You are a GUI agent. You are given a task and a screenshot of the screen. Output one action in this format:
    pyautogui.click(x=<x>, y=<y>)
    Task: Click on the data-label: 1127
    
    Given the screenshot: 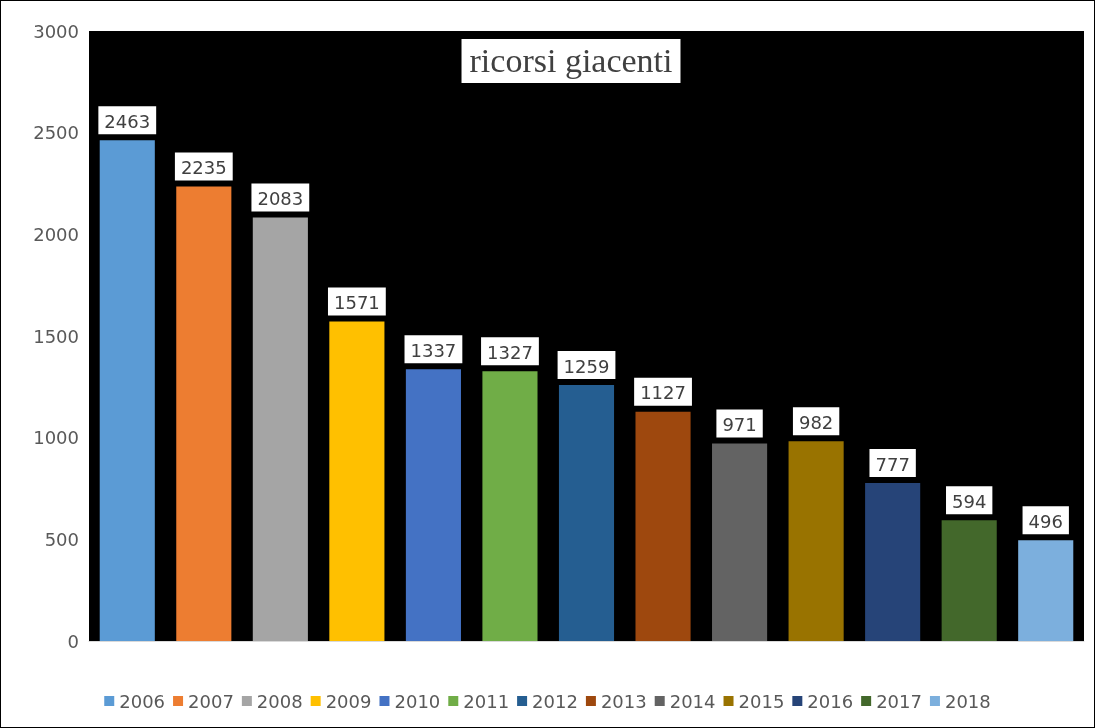 What is the action you would take?
    pyautogui.click(x=663, y=393)
    